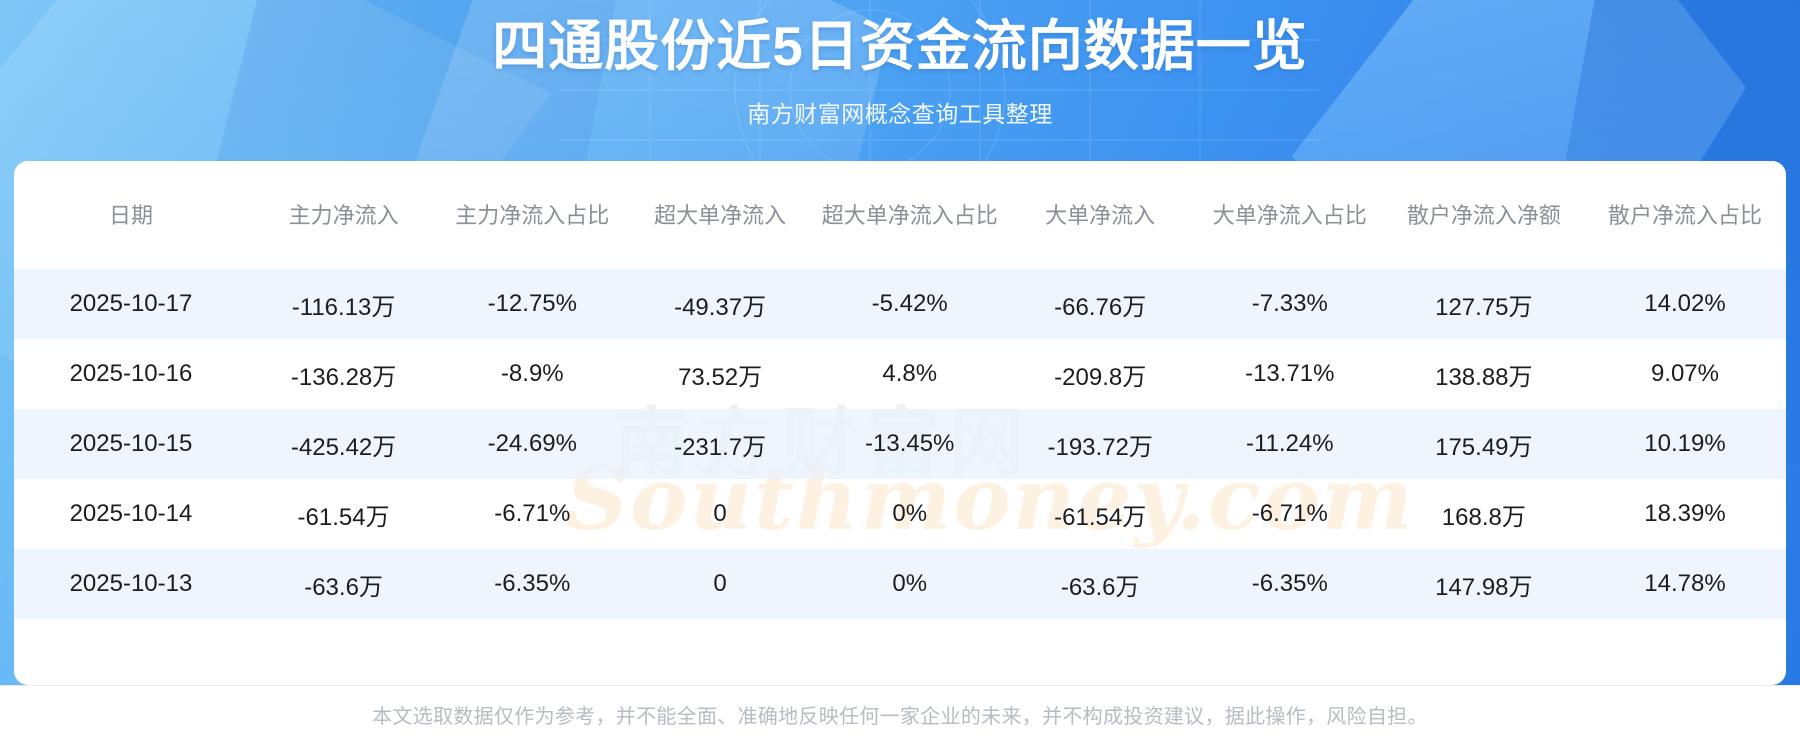 The width and height of the screenshot is (1800, 743). What do you see at coordinates (1483, 517) in the screenshot?
I see `cell-retail-net: 168.8万` at bounding box center [1483, 517].